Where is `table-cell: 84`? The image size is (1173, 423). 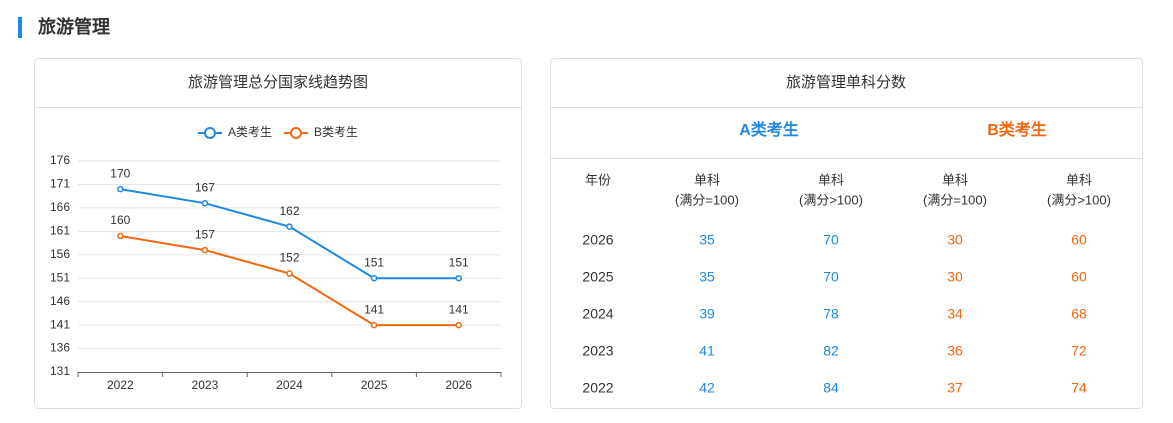
table-cell: 84 is located at coordinates (831, 388).